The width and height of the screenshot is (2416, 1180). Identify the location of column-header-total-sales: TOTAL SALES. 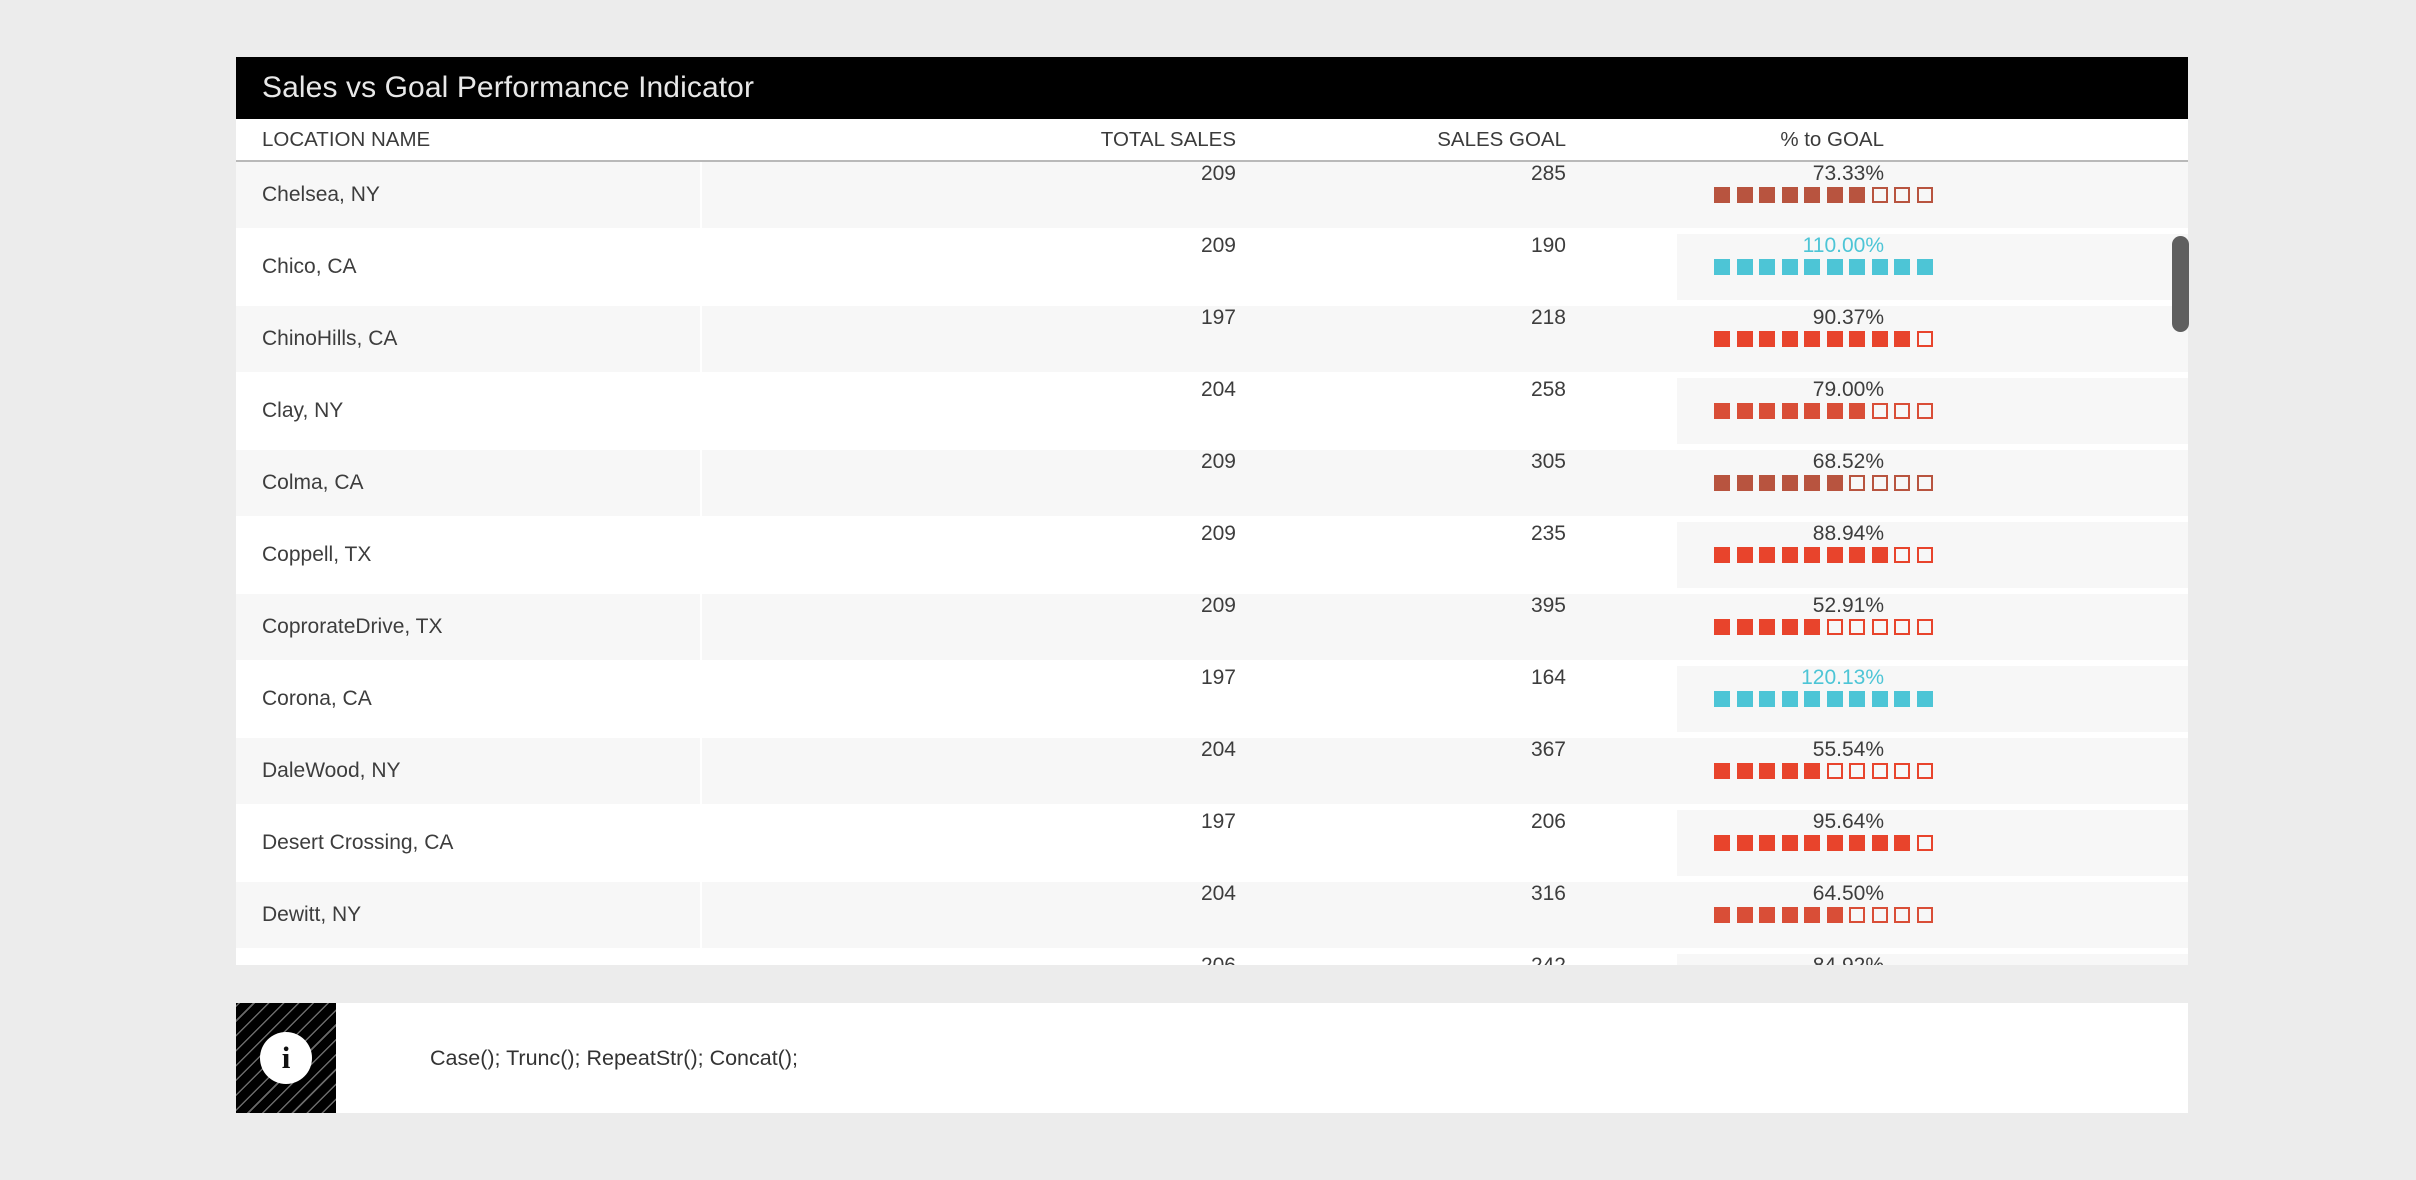
(1168, 139).